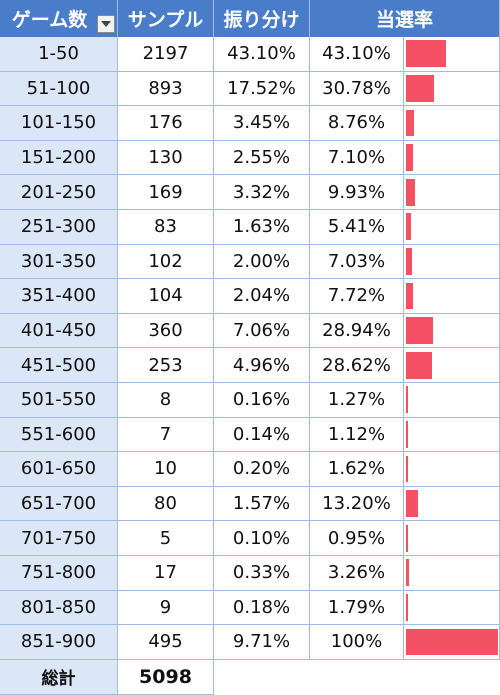 The width and height of the screenshot is (500, 695). I want to click on header-distribution: 振り分け, so click(262, 18).